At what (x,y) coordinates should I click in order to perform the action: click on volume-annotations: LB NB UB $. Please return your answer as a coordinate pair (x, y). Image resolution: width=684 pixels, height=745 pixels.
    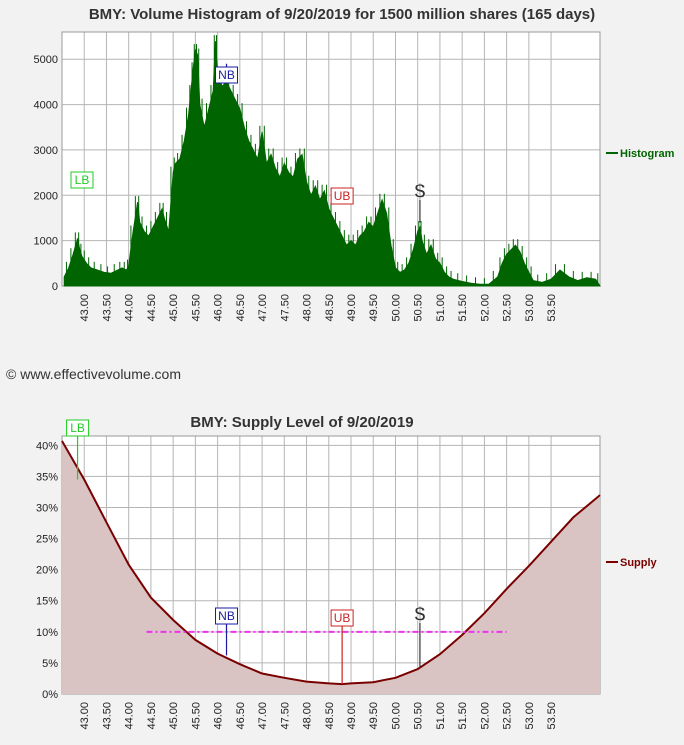
    Looking at the image, I should click on (248, 143).